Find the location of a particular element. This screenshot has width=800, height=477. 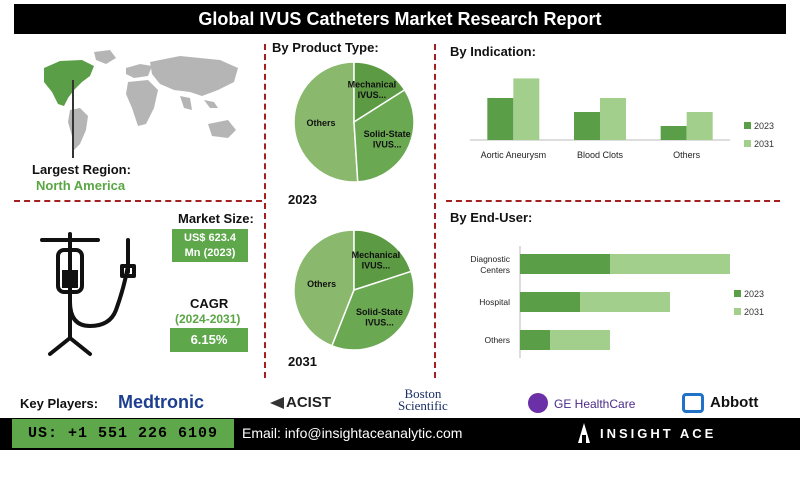

ge-healthcare-logo: GE HealthCare is located at coordinates (595, 404).